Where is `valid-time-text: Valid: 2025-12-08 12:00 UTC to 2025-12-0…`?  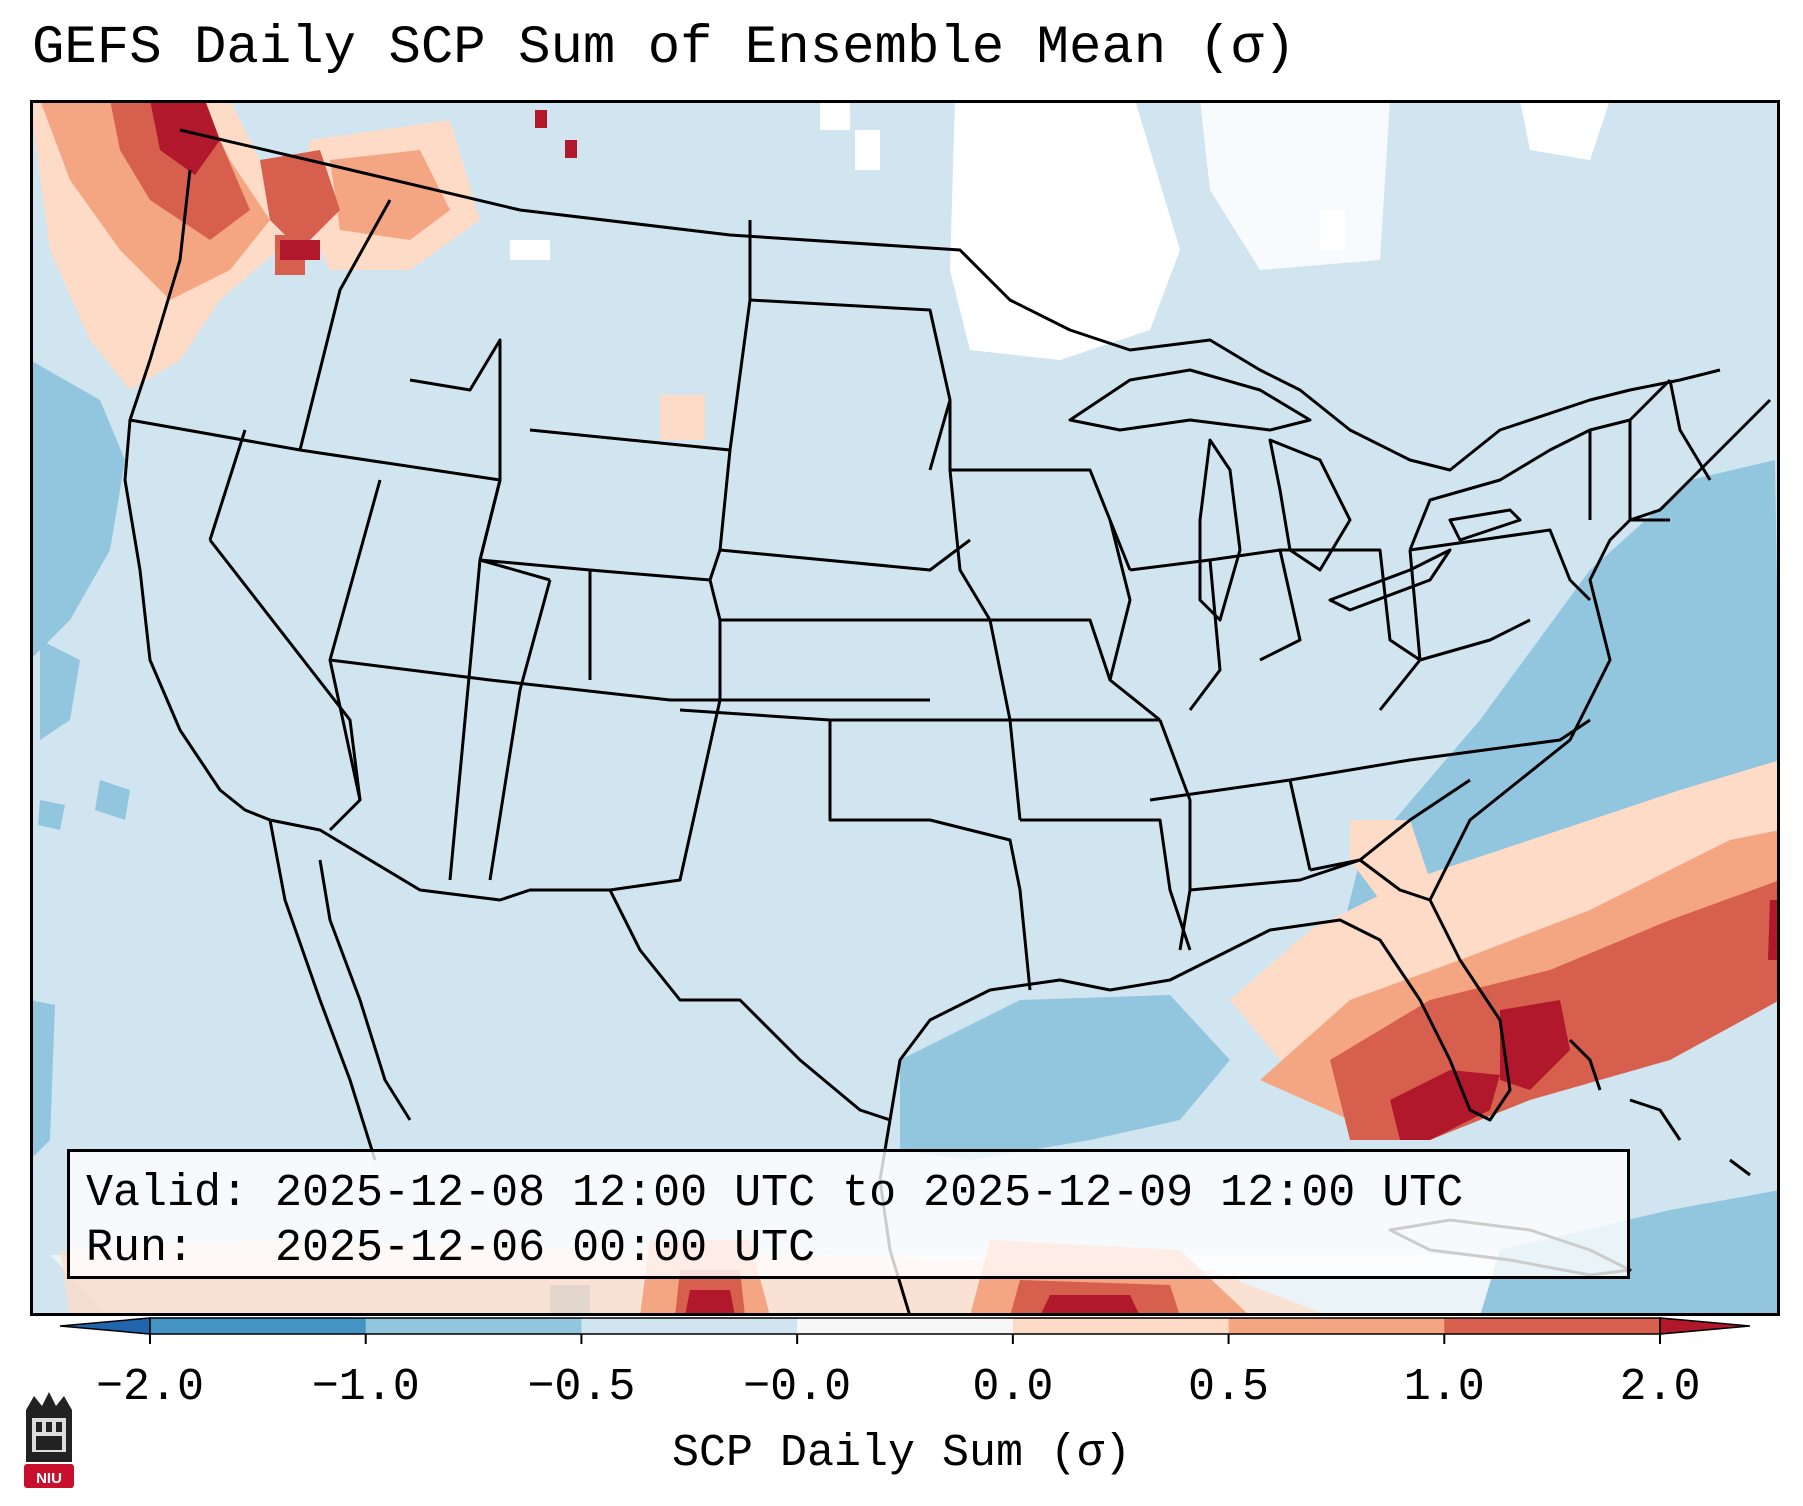
valid-time-text: Valid: 2025-12-08 12:00 UTC to 2025-12-0… is located at coordinates (775, 1193).